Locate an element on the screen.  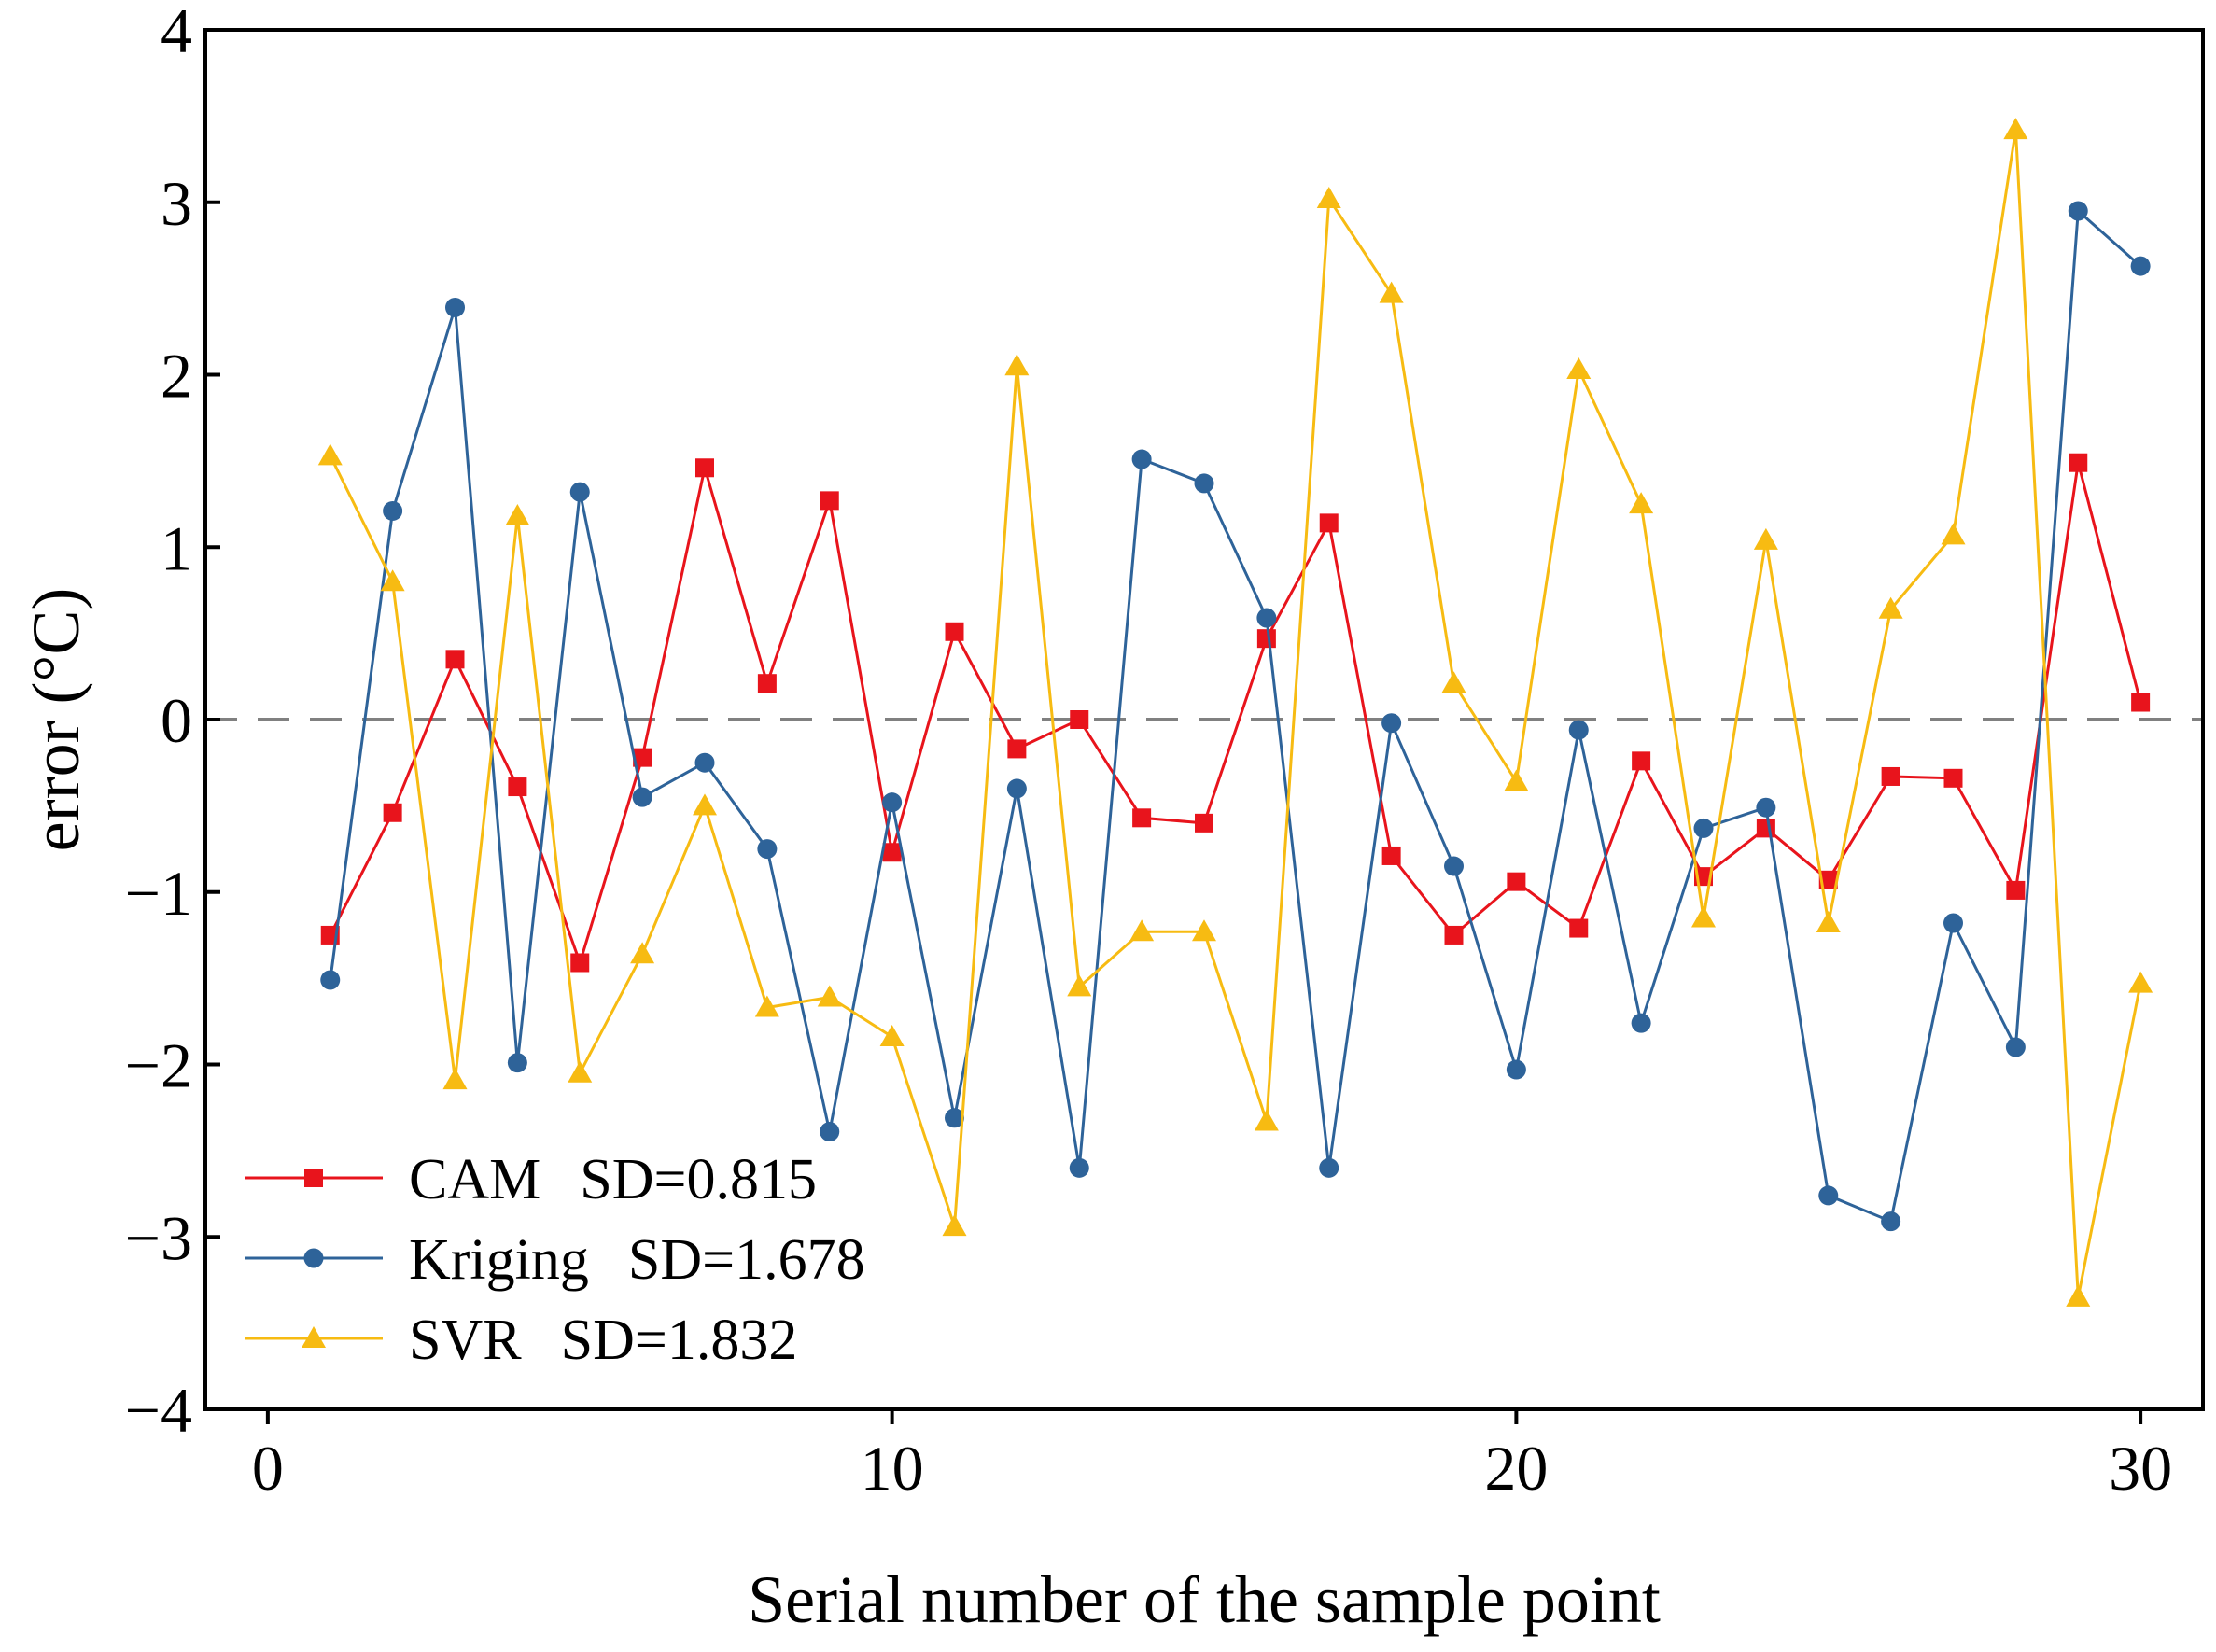
x-tick-label: 10 is located at coordinates (892, 1468).